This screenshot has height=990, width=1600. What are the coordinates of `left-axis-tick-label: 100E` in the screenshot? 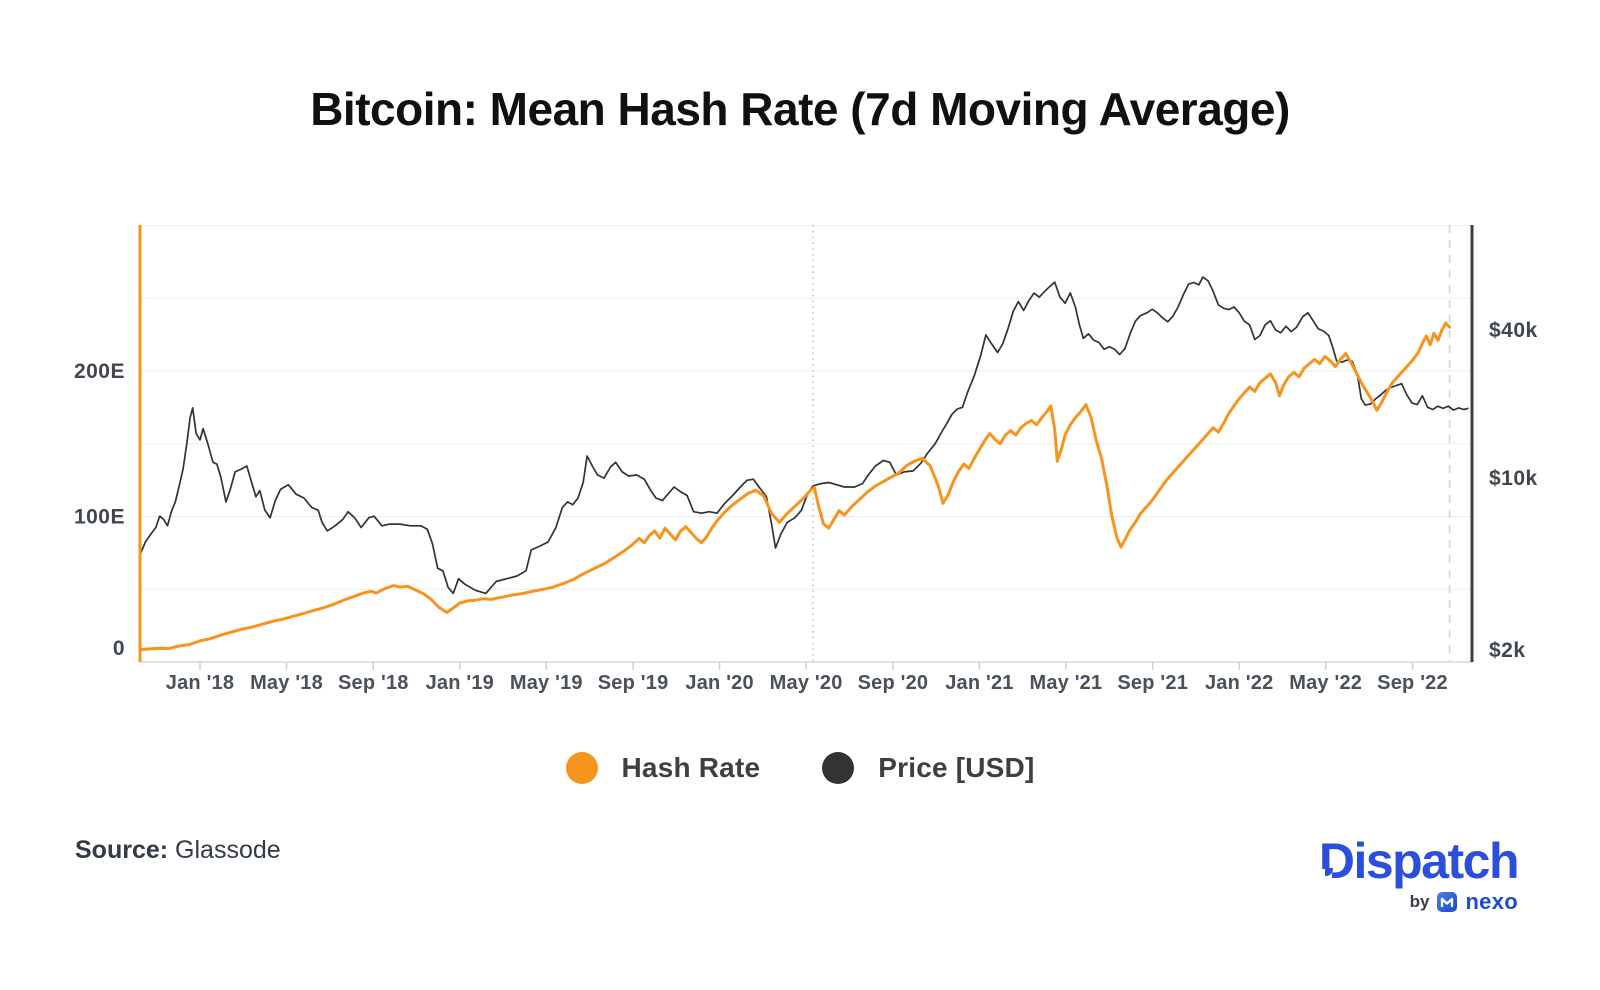 It's located at (99, 517).